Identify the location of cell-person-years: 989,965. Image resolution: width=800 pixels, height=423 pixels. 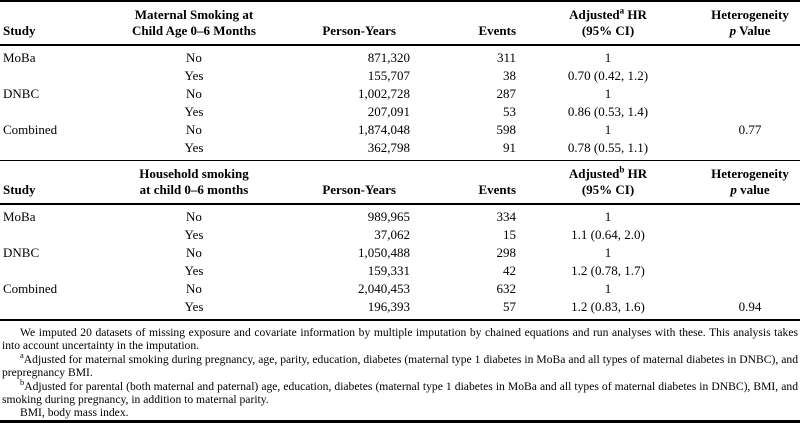
(388, 216).